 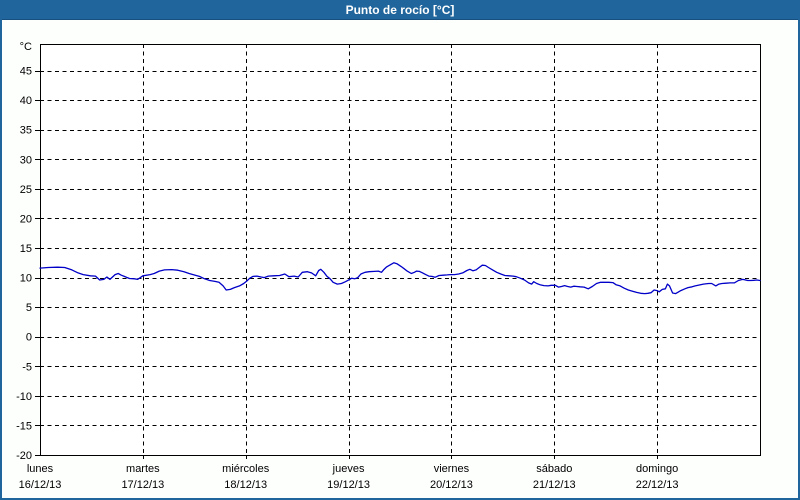 What do you see at coordinates (657, 485) in the screenshot?
I see `day-date-label: 22/12/13` at bounding box center [657, 485].